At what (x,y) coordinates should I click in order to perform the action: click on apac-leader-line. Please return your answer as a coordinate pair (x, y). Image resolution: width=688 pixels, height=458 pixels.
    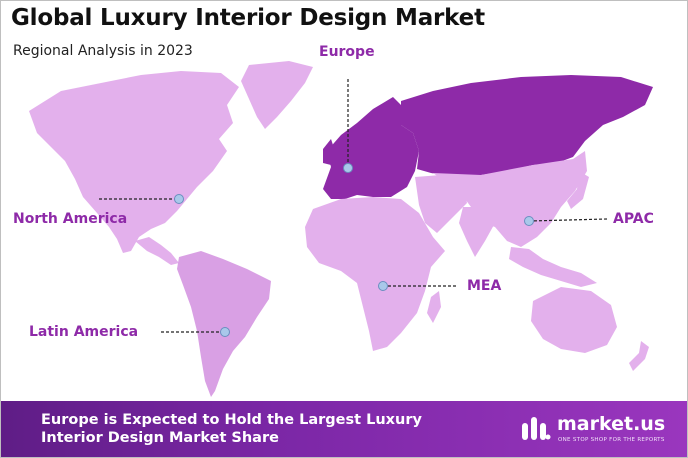
    Looking at the image, I should click on (568, 220).